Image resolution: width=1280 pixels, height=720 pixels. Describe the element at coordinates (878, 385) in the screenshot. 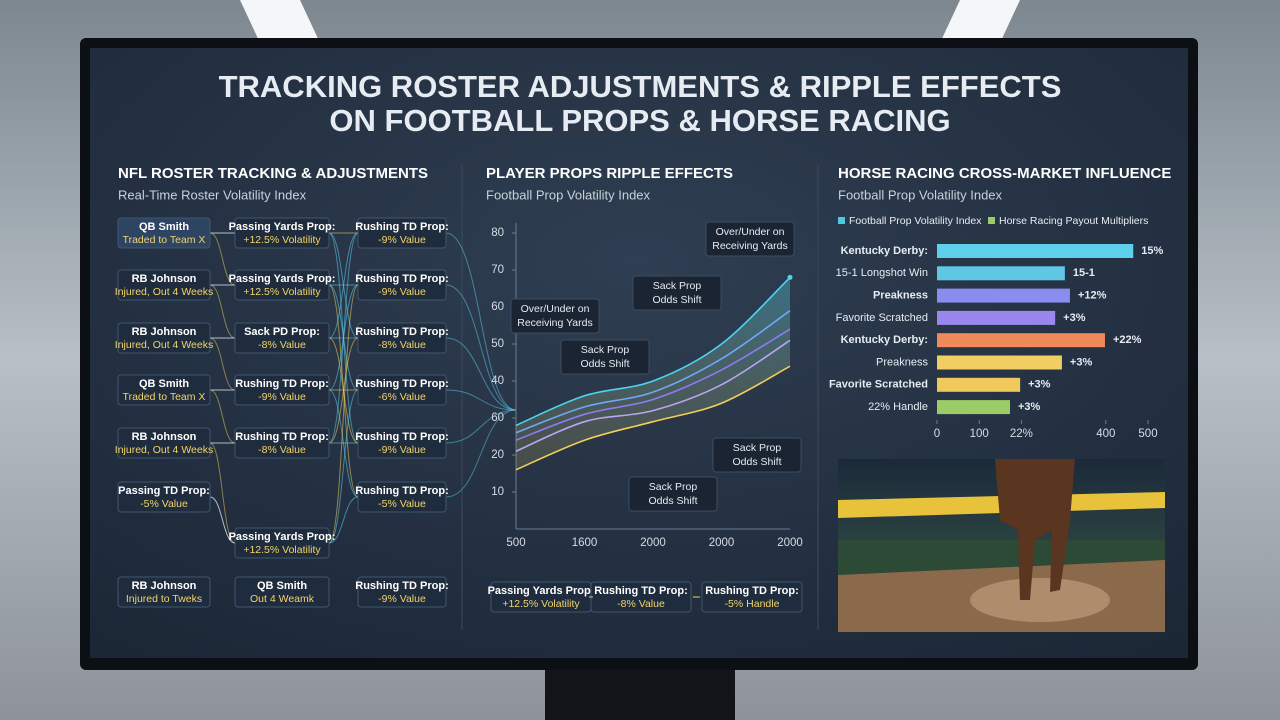

I see `bar-label: Favorite Scratched` at that location.